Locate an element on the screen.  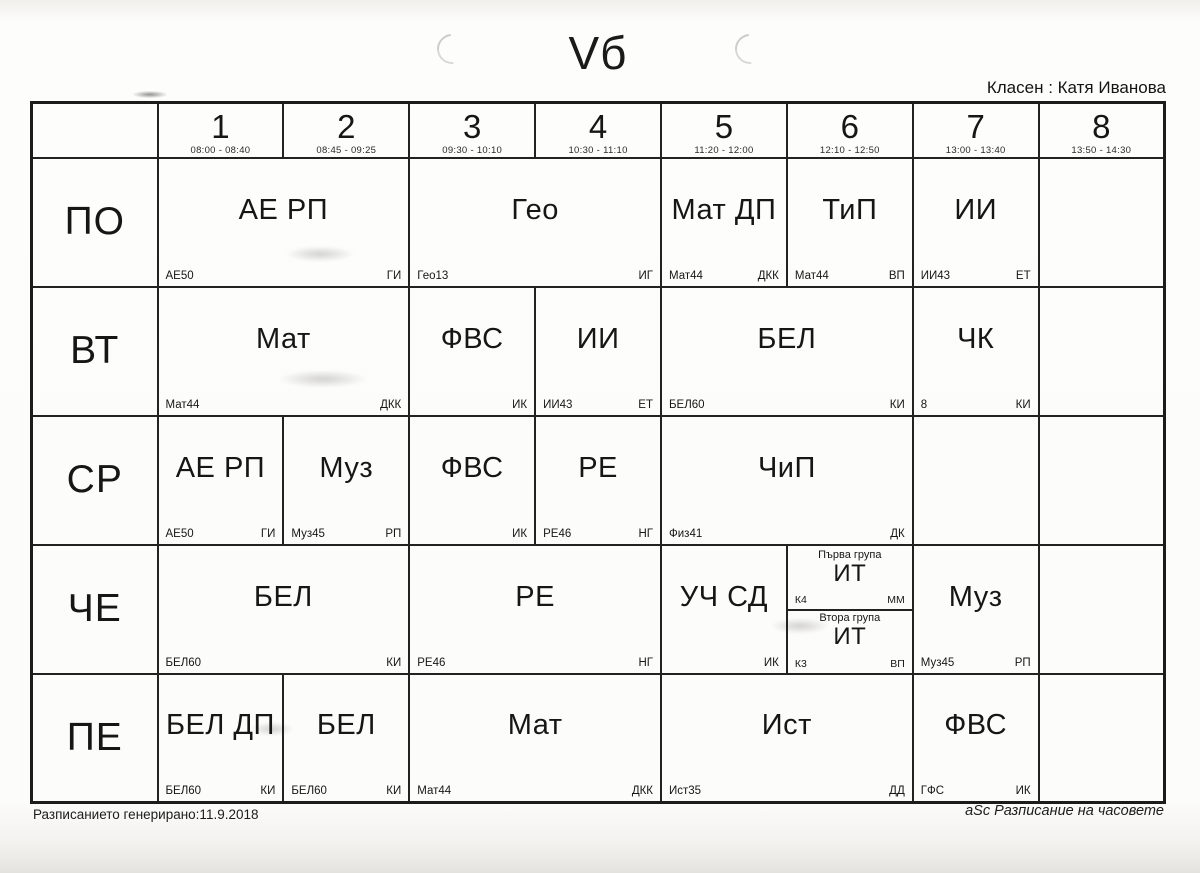
lesson-teacher: ГИ is located at coordinates (394, 275).